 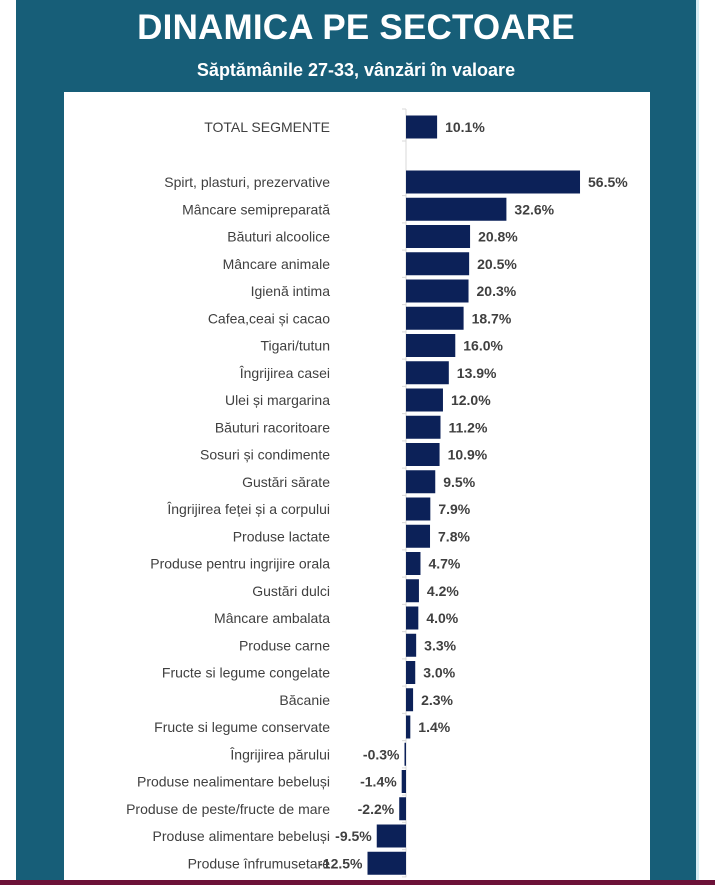 I want to click on data-label: 7.9%, so click(x=454, y=509).